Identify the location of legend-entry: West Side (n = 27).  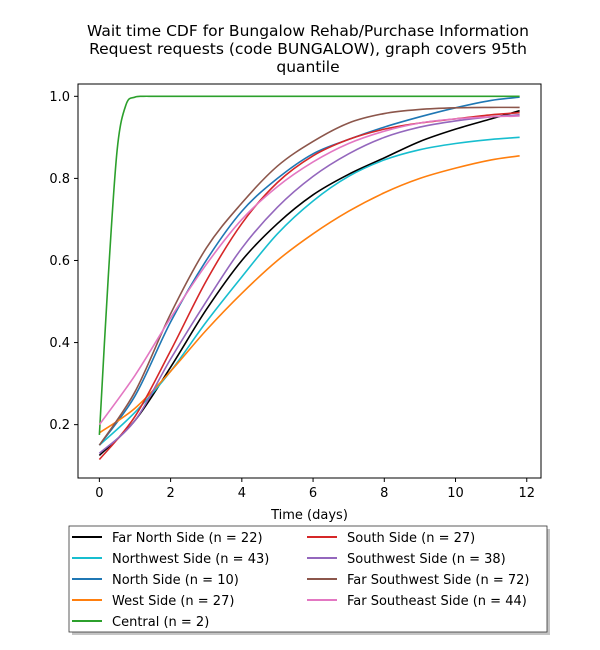
(173, 601).